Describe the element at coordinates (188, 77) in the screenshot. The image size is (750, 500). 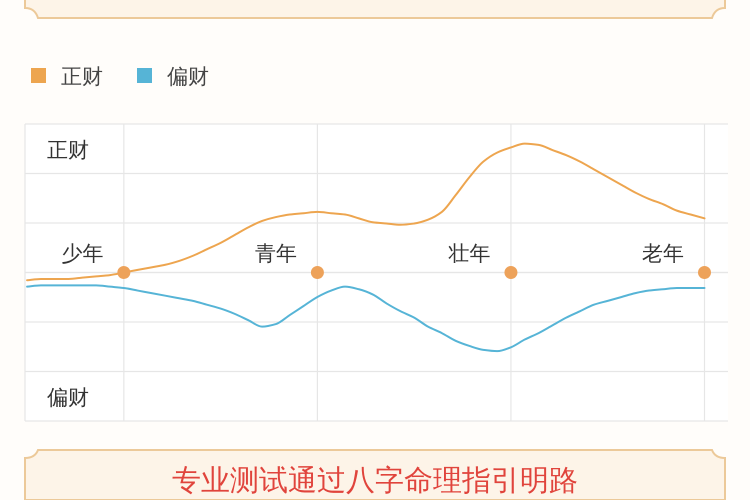
I see `legend-label: 偏财` at that location.